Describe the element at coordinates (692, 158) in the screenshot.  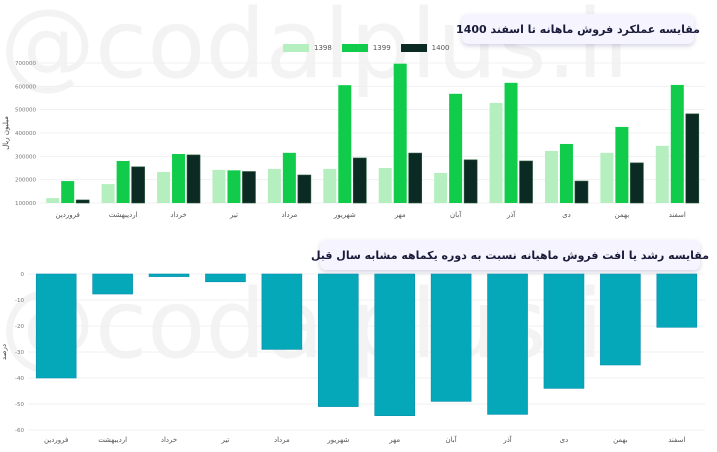
I see `bar-1400-اسفند` at that location.